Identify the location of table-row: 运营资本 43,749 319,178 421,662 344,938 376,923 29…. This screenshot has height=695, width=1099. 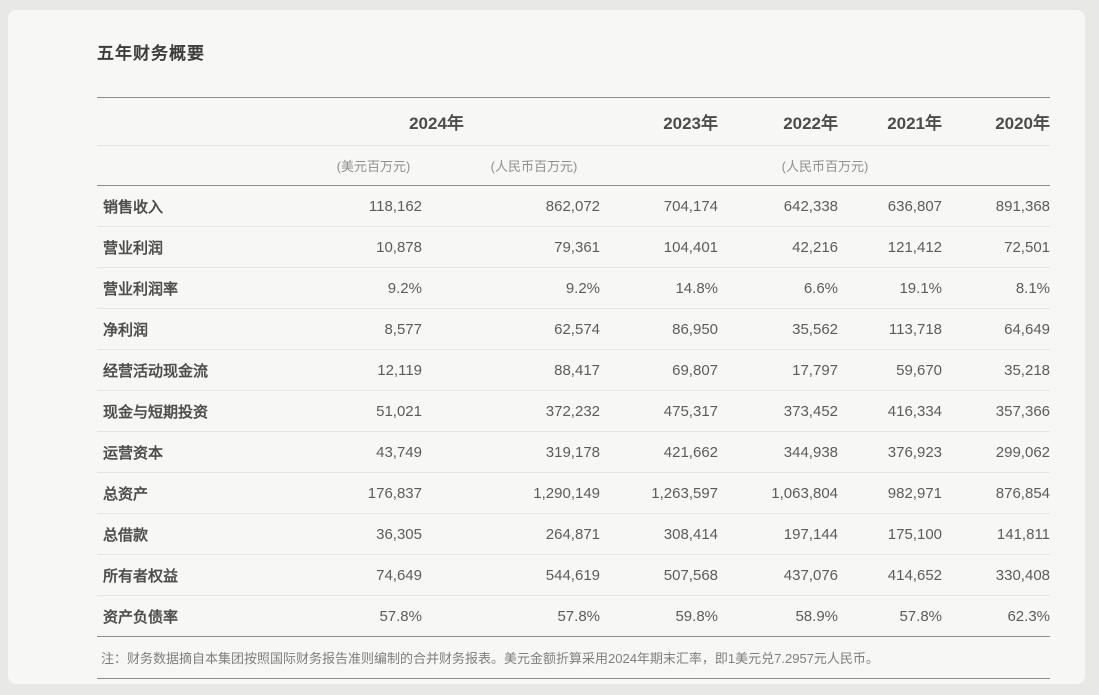
(574, 452).